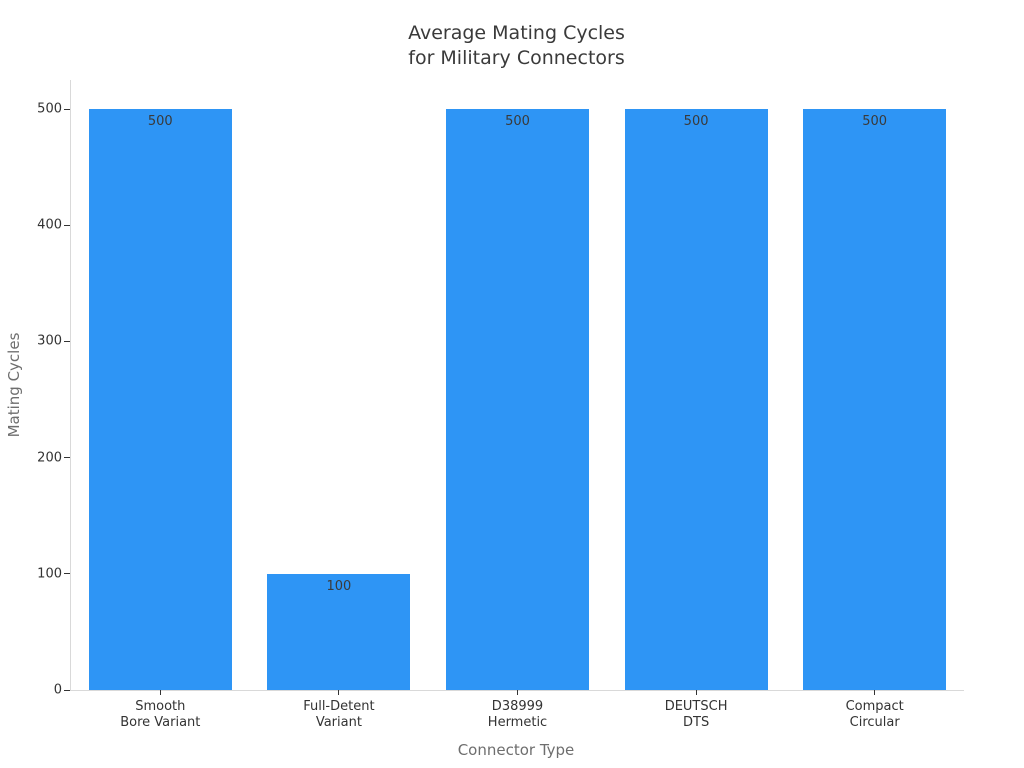  What do you see at coordinates (339, 631) in the screenshot?
I see `bar: 100` at bounding box center [339, 631].